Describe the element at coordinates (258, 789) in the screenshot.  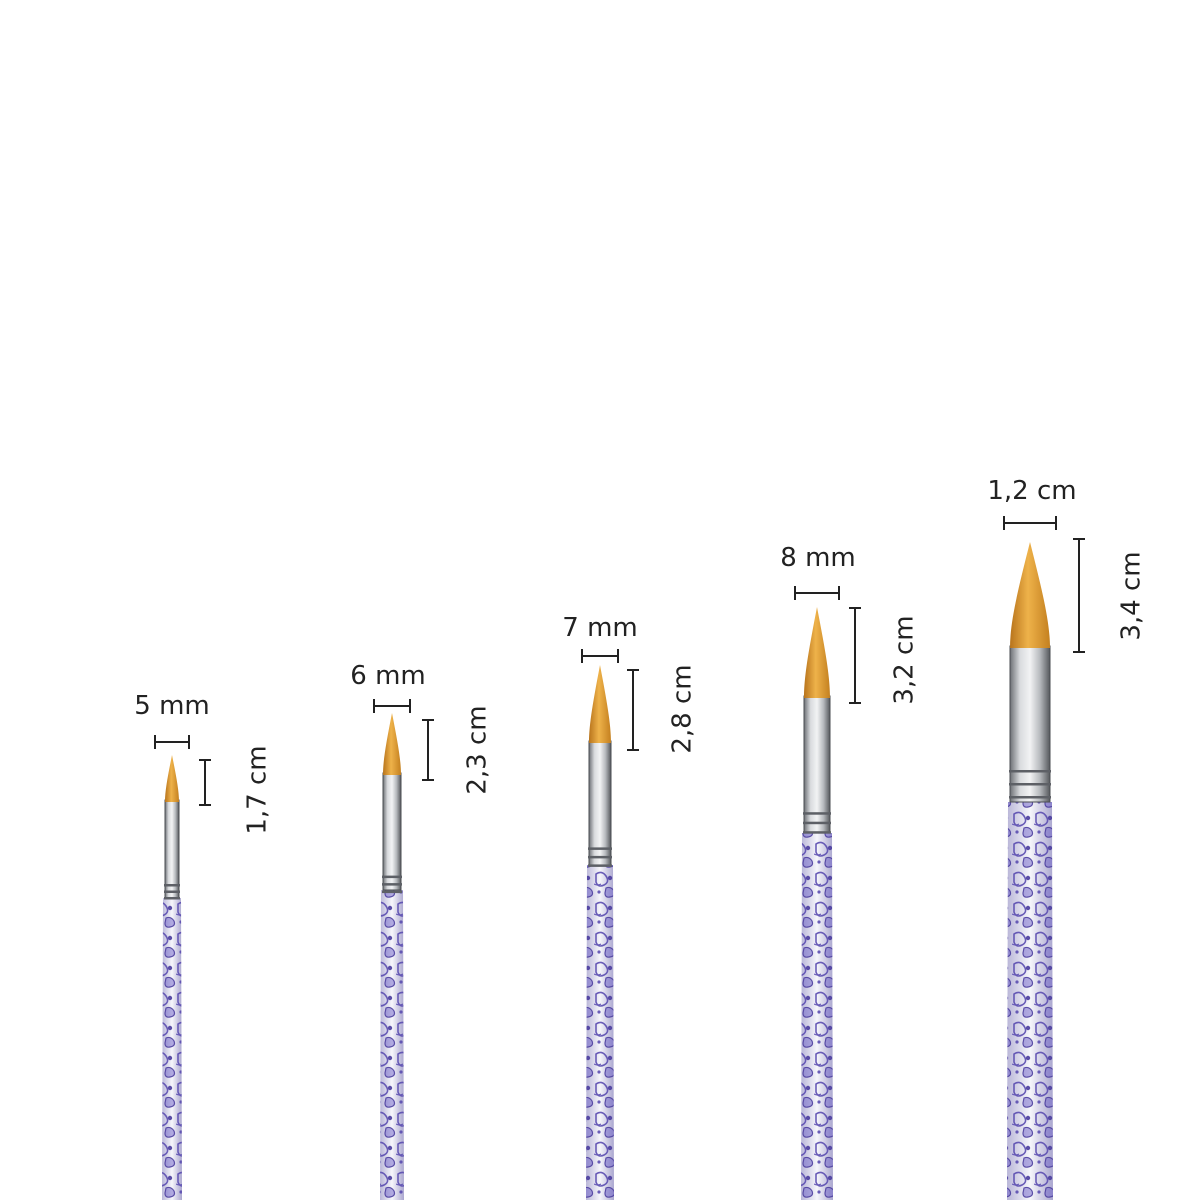
I see `length-label: 1,7 cm` at that location.